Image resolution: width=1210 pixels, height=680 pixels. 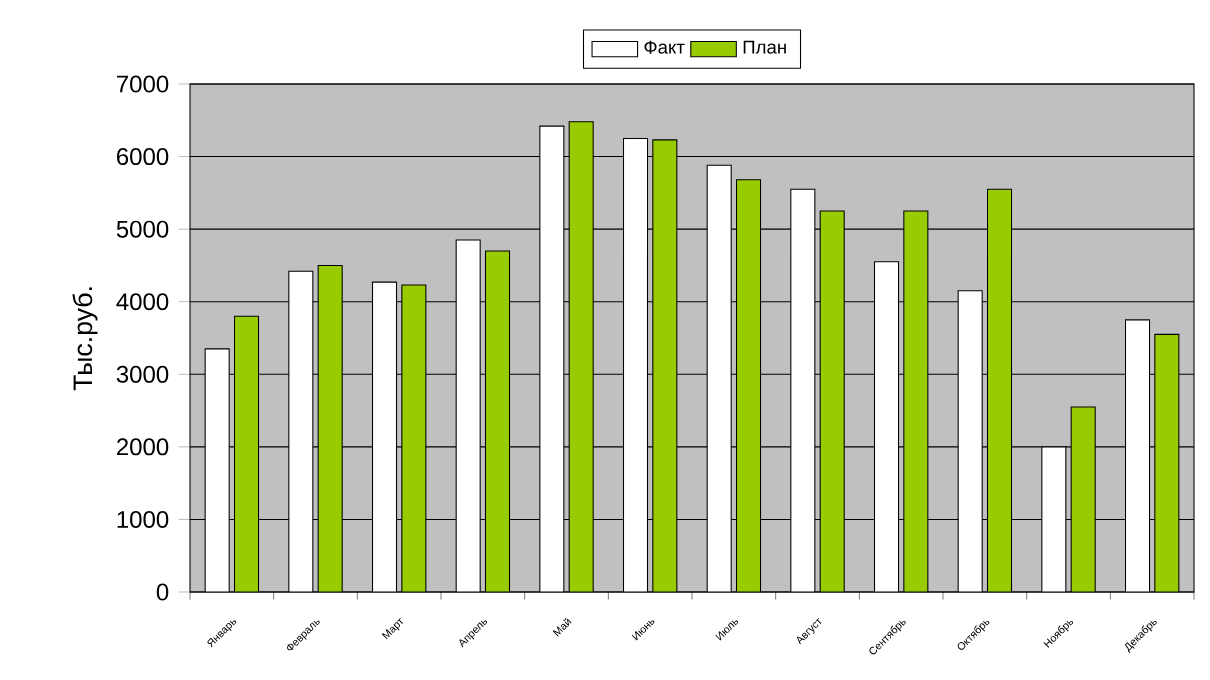 I want to click on y-tick-label: 0, so click(x=162, y=592).